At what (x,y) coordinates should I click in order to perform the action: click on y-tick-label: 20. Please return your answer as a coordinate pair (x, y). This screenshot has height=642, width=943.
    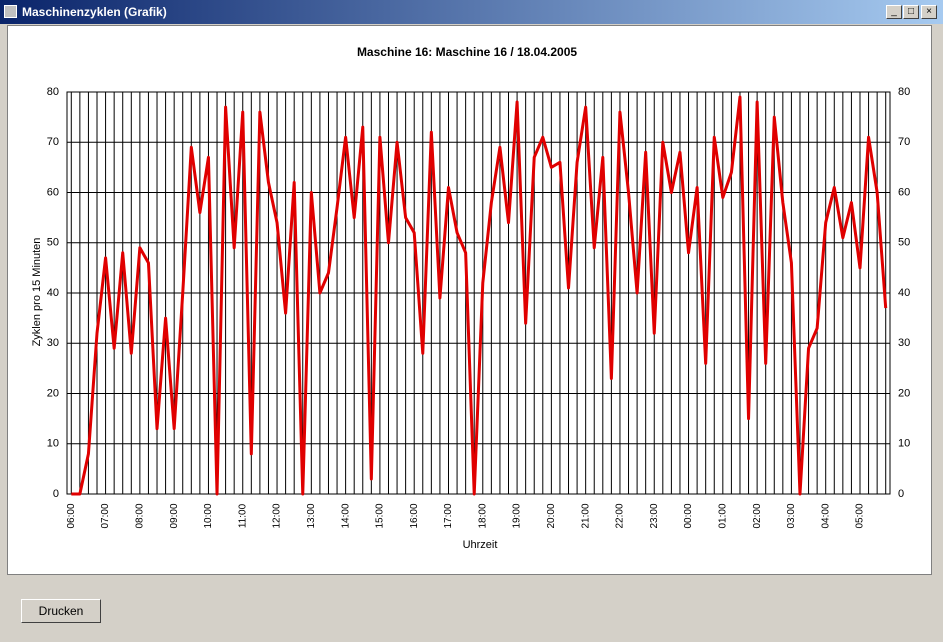
    Looking at the image, I should click on (53, 393).